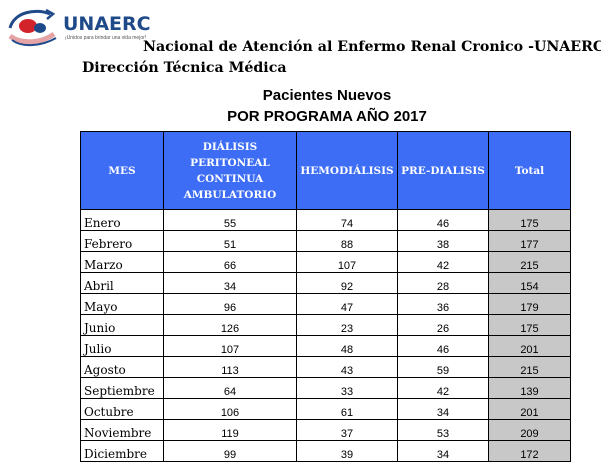 This screenshot has width=601, height=467. I want to click on predialisis-cell: 53, so click(443, 430).